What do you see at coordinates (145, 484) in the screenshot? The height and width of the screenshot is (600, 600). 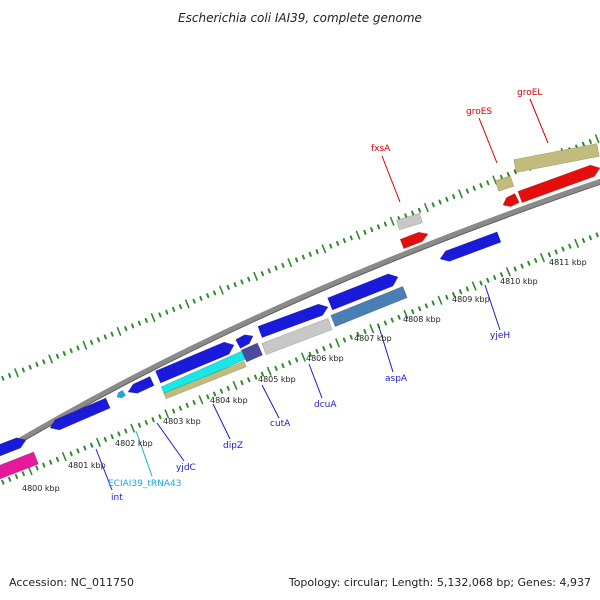 I see `gene-label-ECIAI39_tRNA43: ECIAI39_tRNA43` at bounding box center [145, 484].